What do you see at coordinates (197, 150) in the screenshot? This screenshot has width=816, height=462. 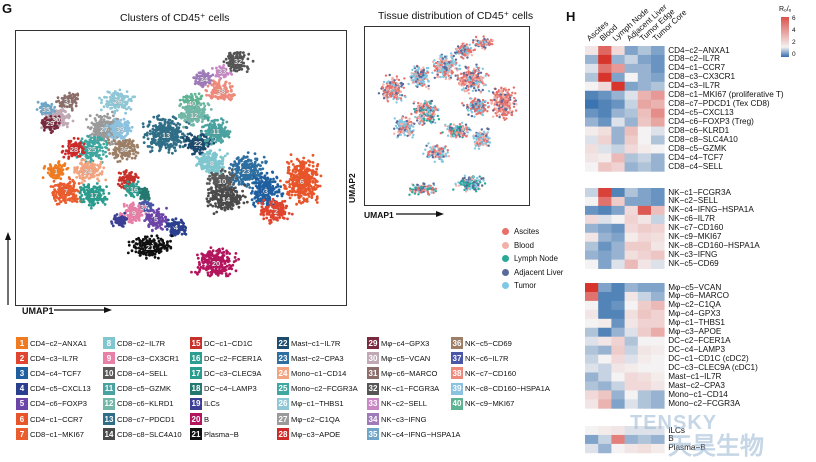 I see `cluster-22-point` at bounding box center [197, 150].